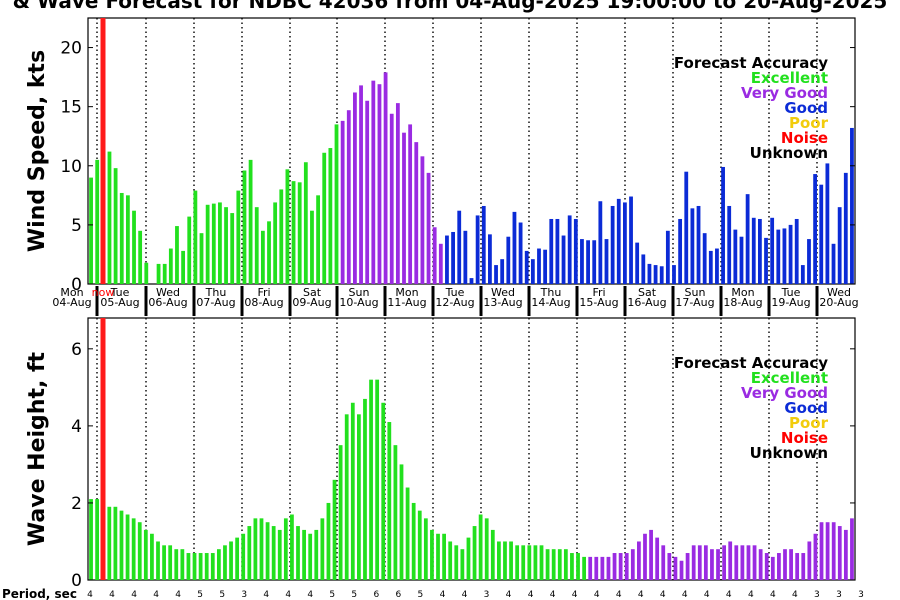 The width and height of the screenshot is (900, 600). What do you see at coordinates (839, 292) in the screenshot?
I see `day-of-week-label: Wed` at bounding box center [839, 292].